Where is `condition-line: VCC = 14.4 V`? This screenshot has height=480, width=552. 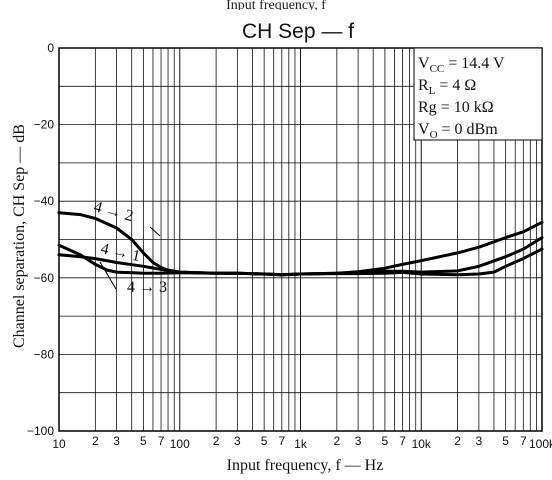
condition-line: VCC = 14.4 V is located at coordinates (461, 65).